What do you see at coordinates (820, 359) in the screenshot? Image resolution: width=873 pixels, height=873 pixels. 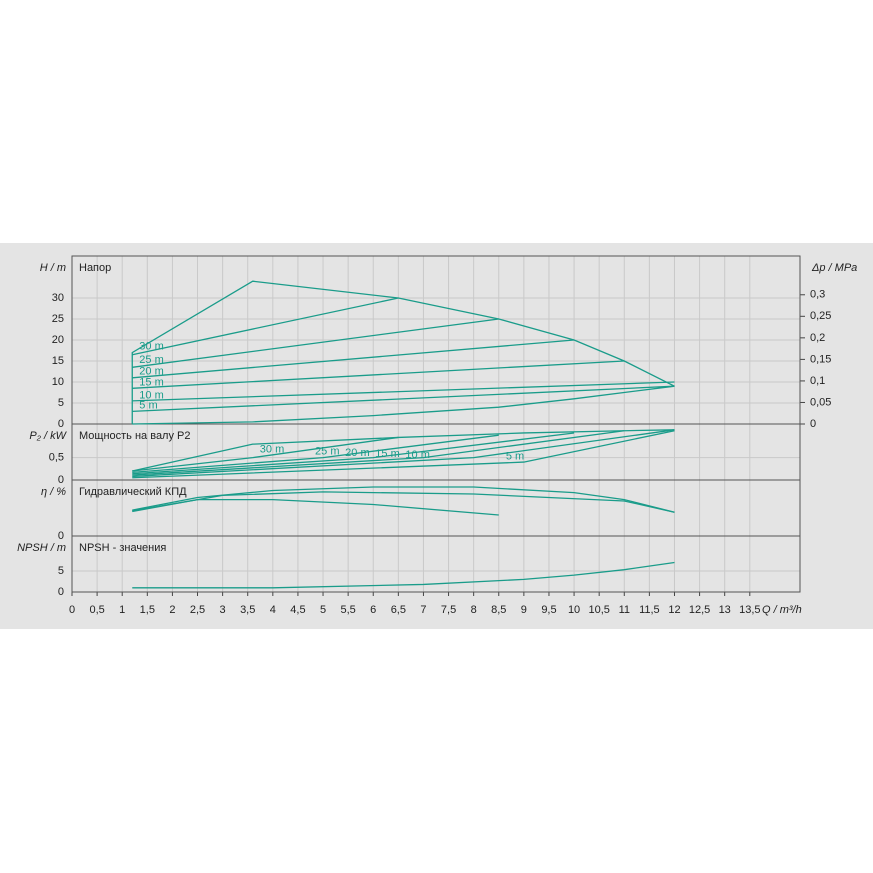 I see `y2-tick-label: 0,15` at bounding box center [820, 359].